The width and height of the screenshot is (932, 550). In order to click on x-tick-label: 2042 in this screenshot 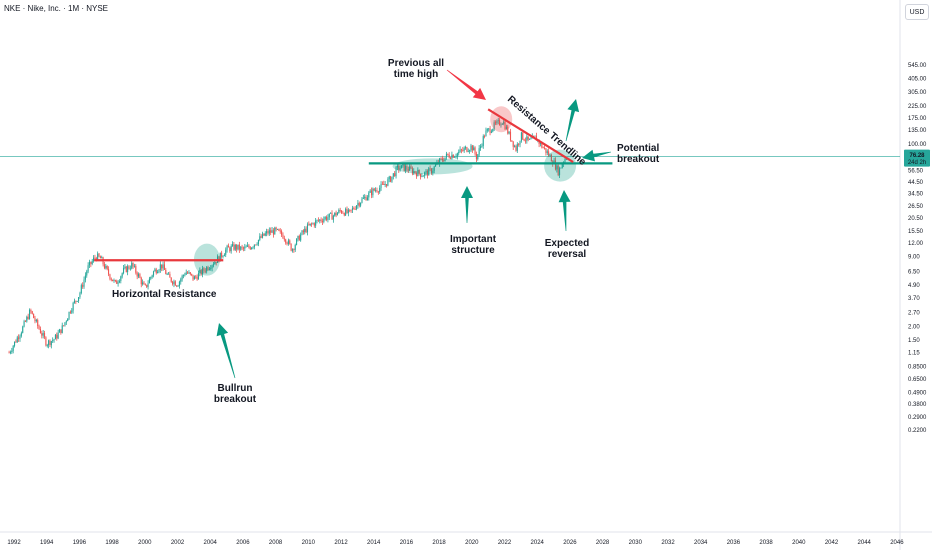, I will do `click(832, 543)`.